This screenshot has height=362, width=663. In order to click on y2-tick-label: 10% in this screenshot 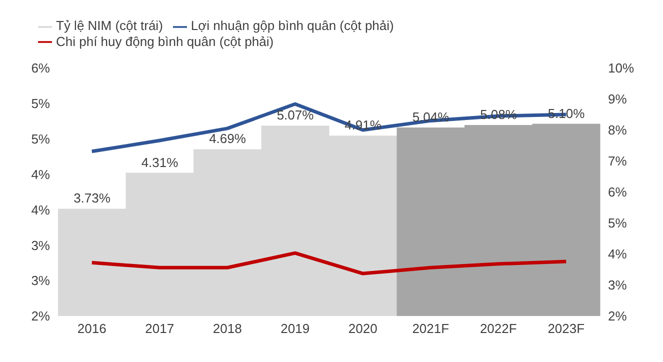, I will do `click(621, 68)`.